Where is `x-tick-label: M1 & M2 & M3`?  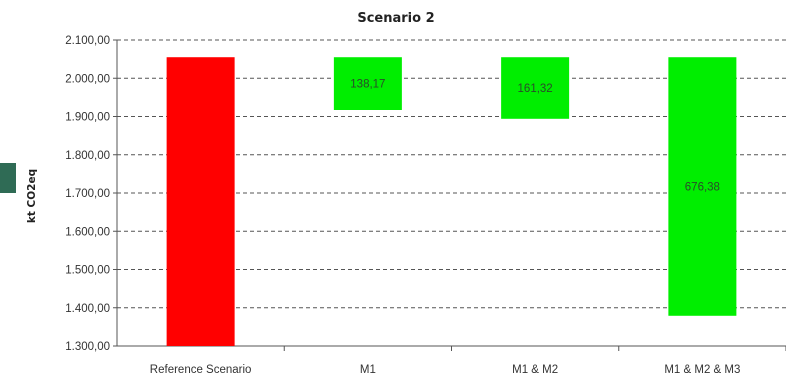 x-tick-label: M1 & M2 & M3 is located at coordinates (702, 370).